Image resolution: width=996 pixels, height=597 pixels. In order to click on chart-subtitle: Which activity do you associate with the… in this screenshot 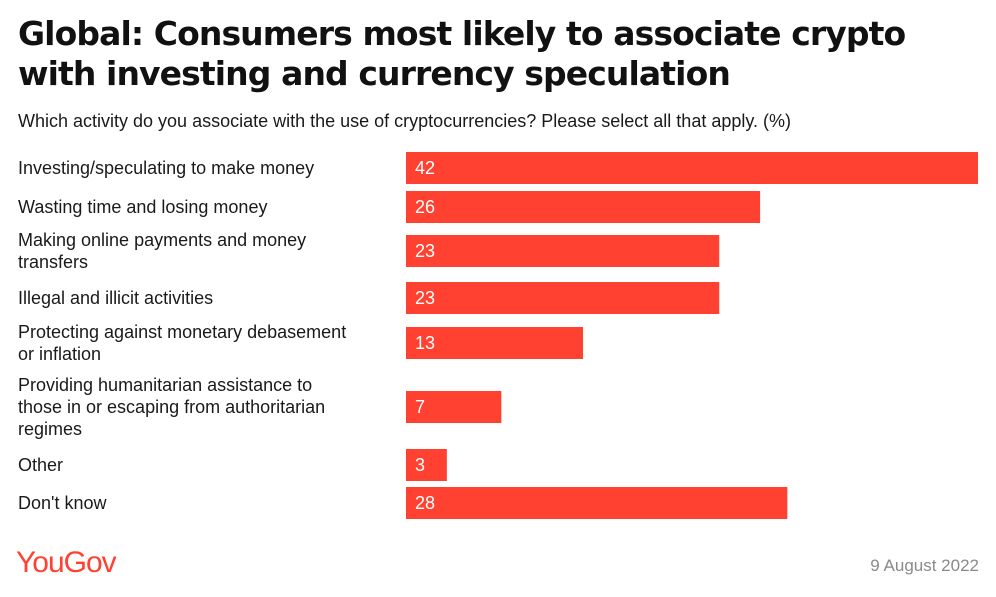, I will do `click(405, 121)`.